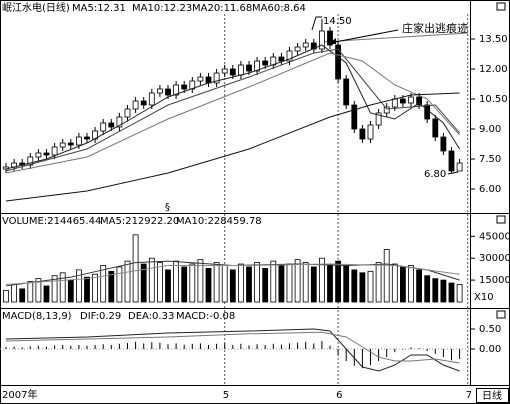 The image size is (510, 404). Describe the element at coordinates (493, 39) in the screenshot. I see `y-tick-label: 13.50` at that location.